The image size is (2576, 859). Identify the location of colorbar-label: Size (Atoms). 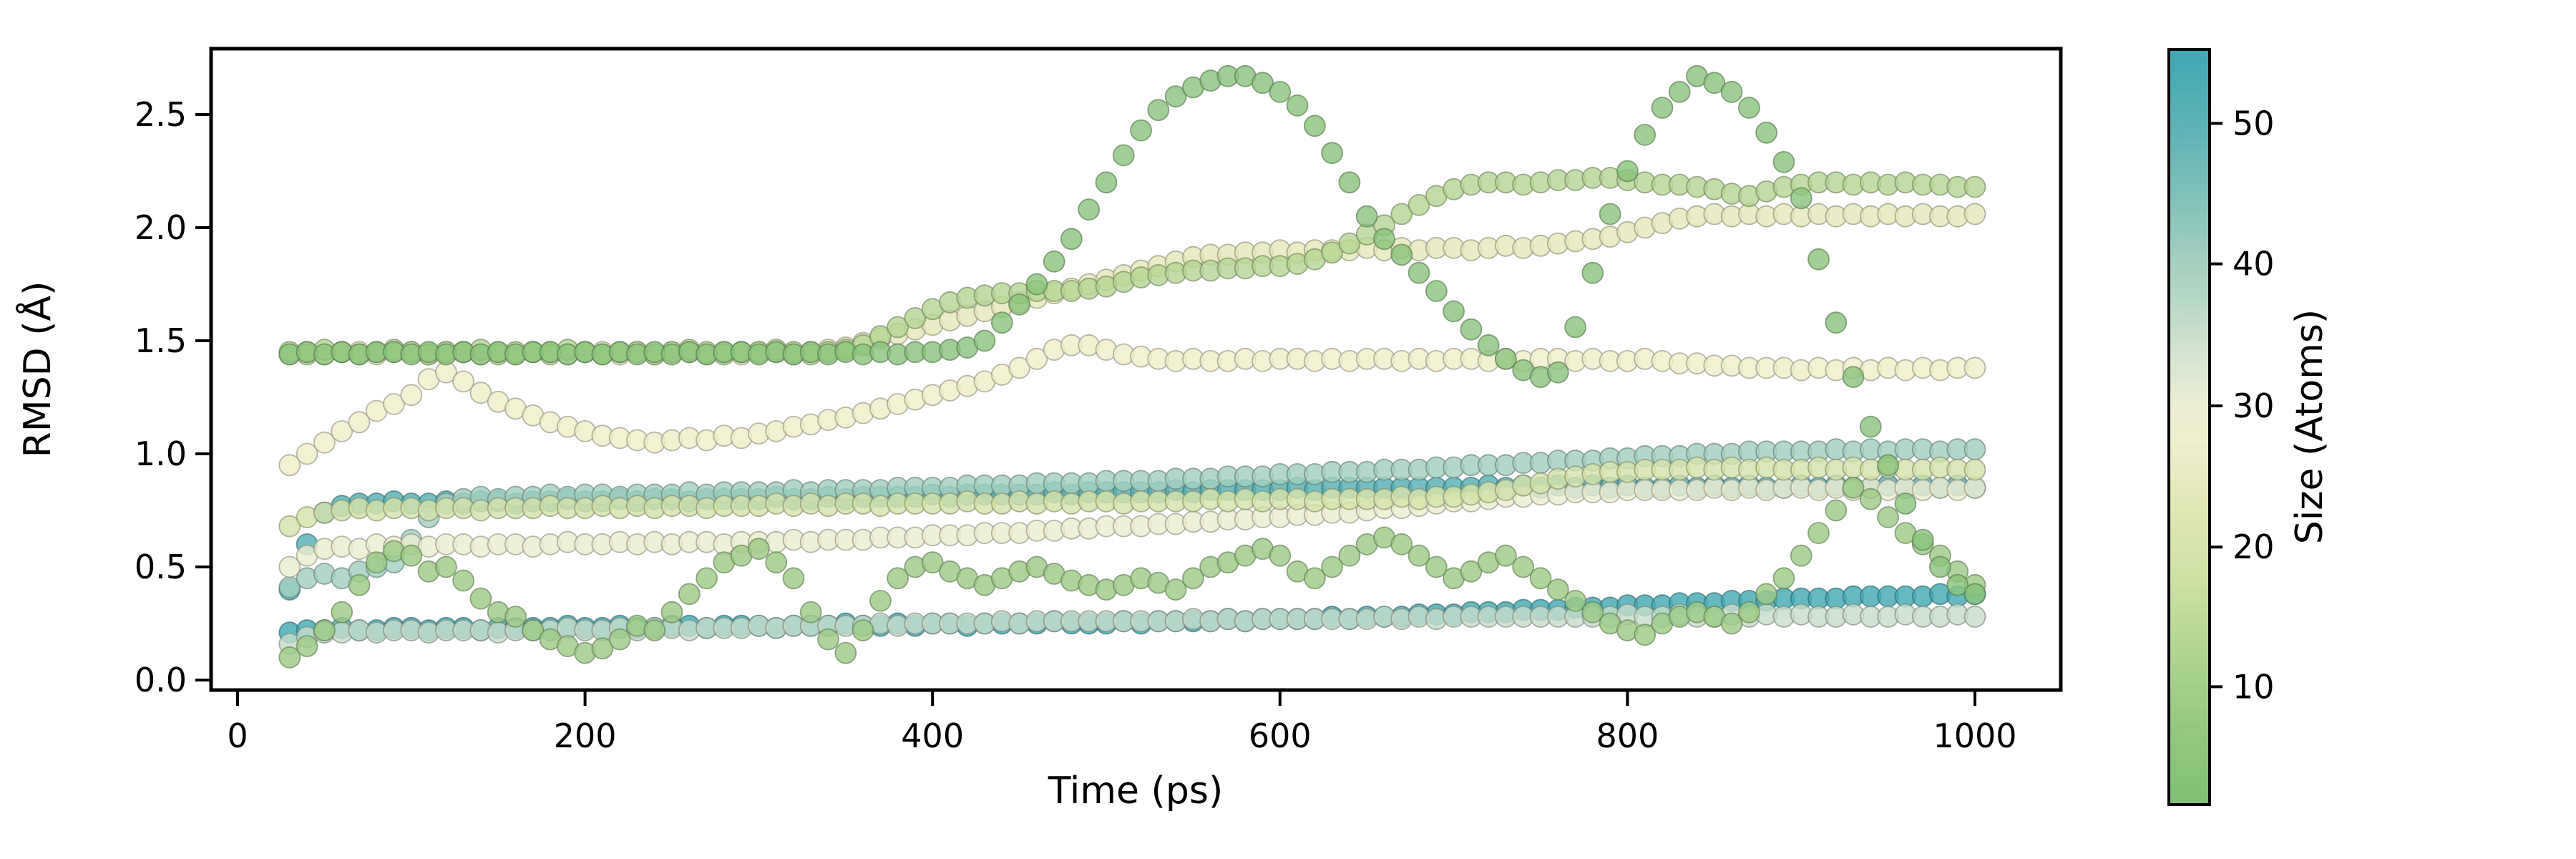
(2309, 426).